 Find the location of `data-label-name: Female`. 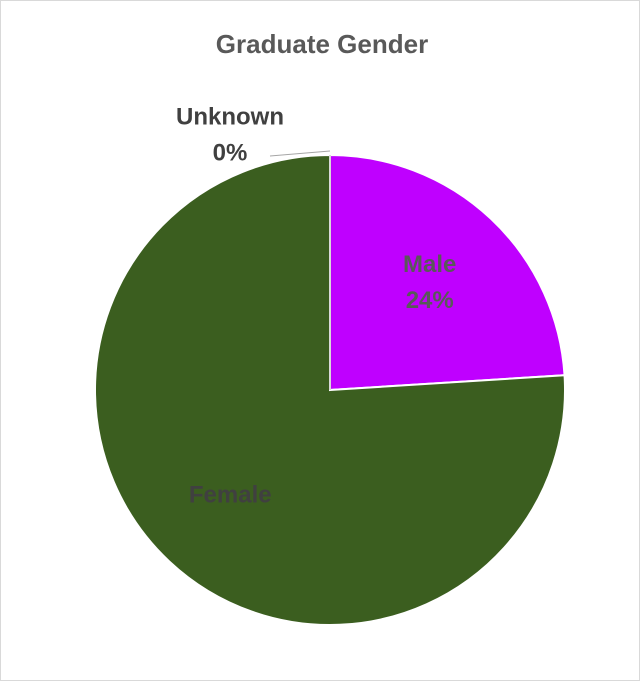

data-label-name: Female is located at coordinates (230, 495).